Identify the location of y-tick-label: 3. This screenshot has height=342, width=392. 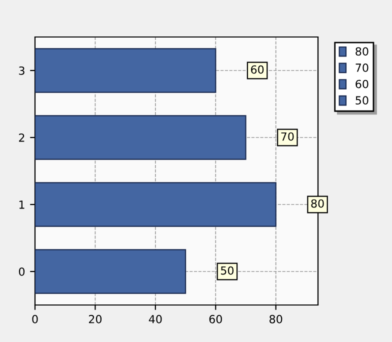
(21, 70).